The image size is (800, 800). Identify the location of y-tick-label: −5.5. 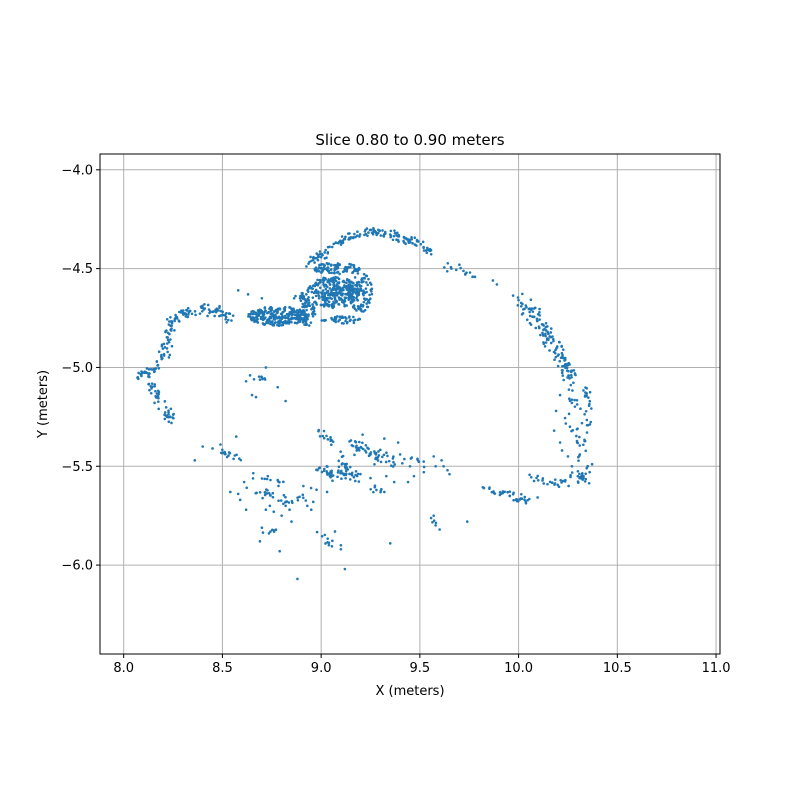
(77, 467).